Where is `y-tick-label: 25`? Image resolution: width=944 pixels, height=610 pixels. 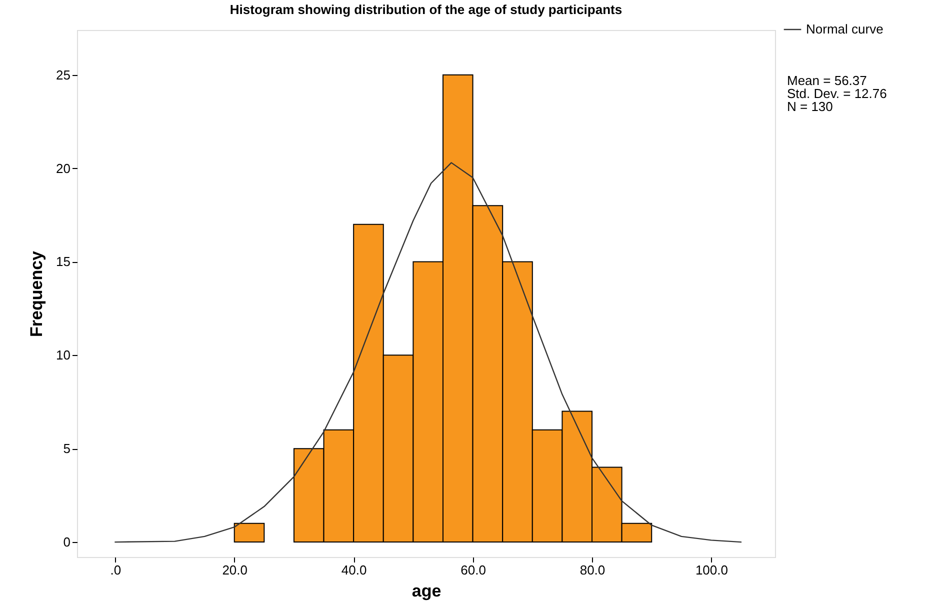
y-tick-label: 25 is located at coordinates (63, 74).